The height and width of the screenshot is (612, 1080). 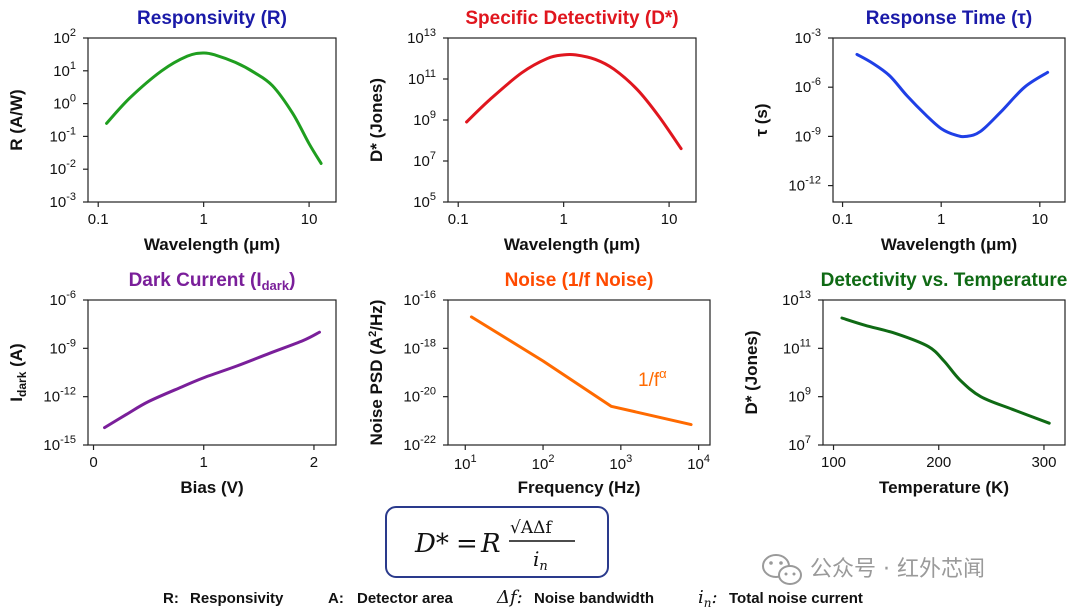 I want to click on y-axis-label: R (A/W), so click(x=16, y=119).